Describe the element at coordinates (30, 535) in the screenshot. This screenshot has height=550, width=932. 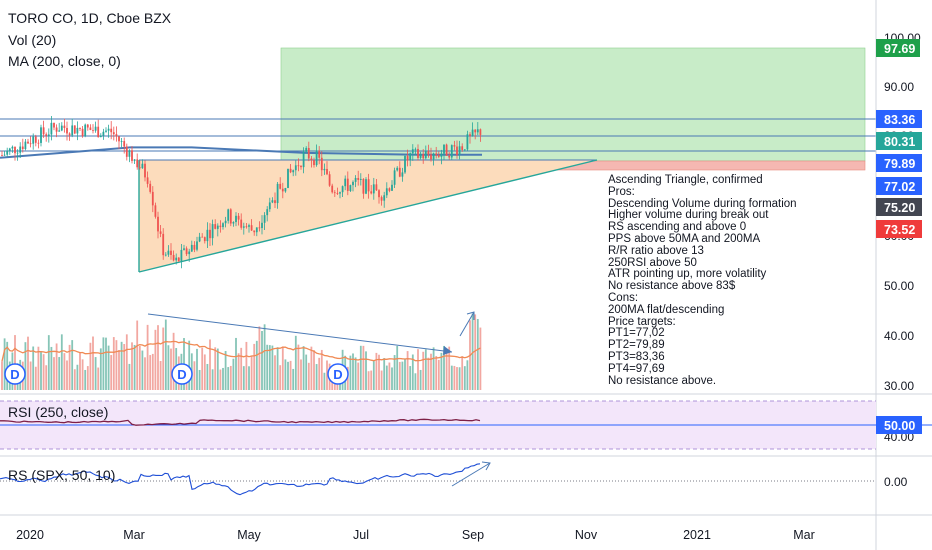
I see `time-label: 2020` at that location.